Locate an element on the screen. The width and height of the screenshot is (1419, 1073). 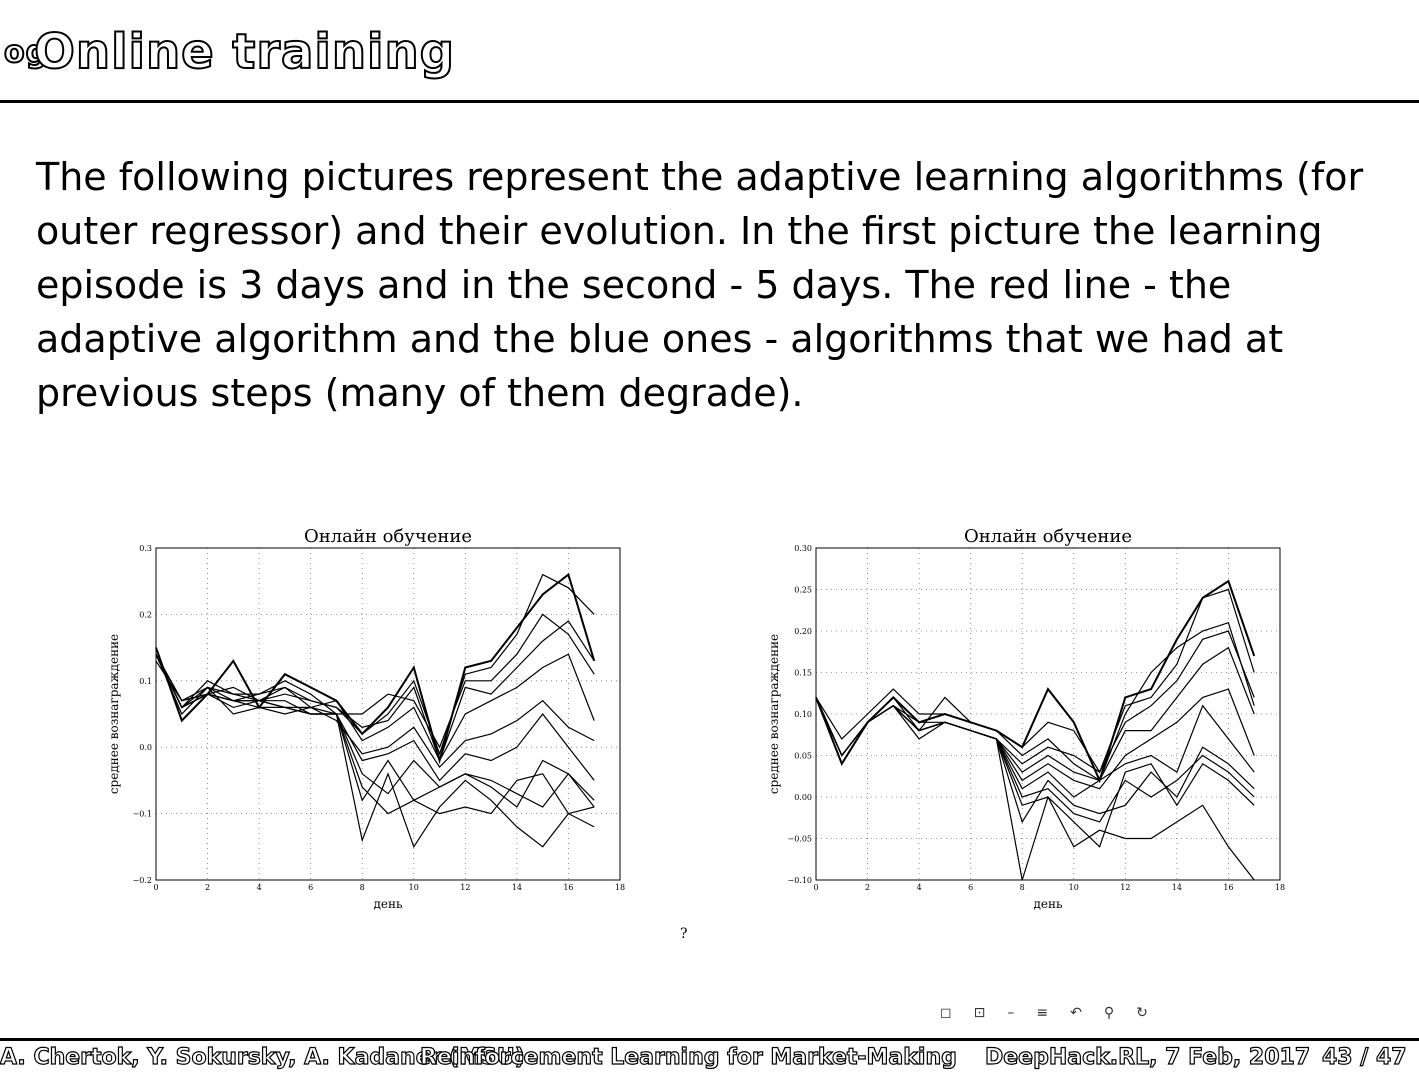
y-tick-label: 0.0 is located at coordinates (145, 747).